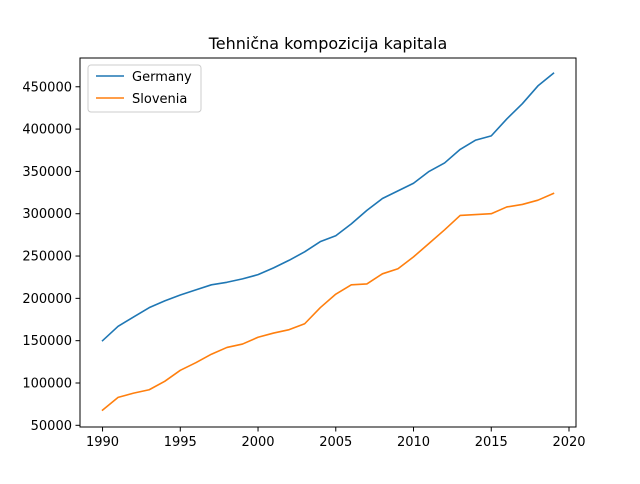  What do you see at coordinates (162, 77) in the screenshot?
I see `legend-label-germany: Germany` at bounding box center [162, 77].